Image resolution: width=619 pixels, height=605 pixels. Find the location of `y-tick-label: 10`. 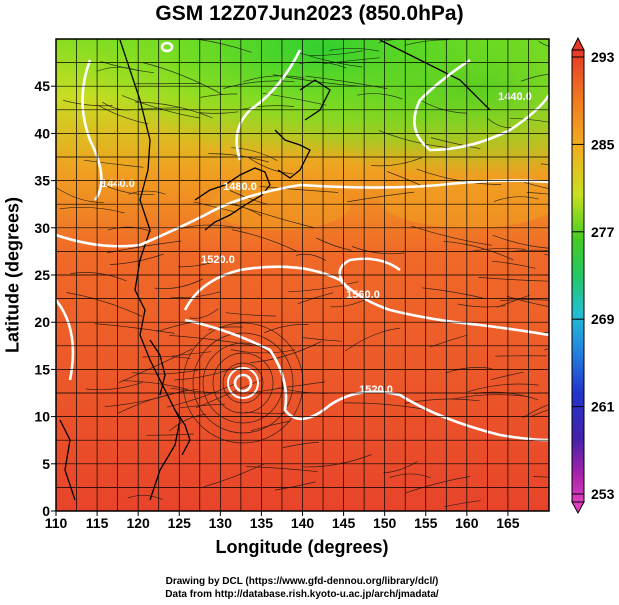

y-tick-label: 10 is located at coordinates (42, 417).